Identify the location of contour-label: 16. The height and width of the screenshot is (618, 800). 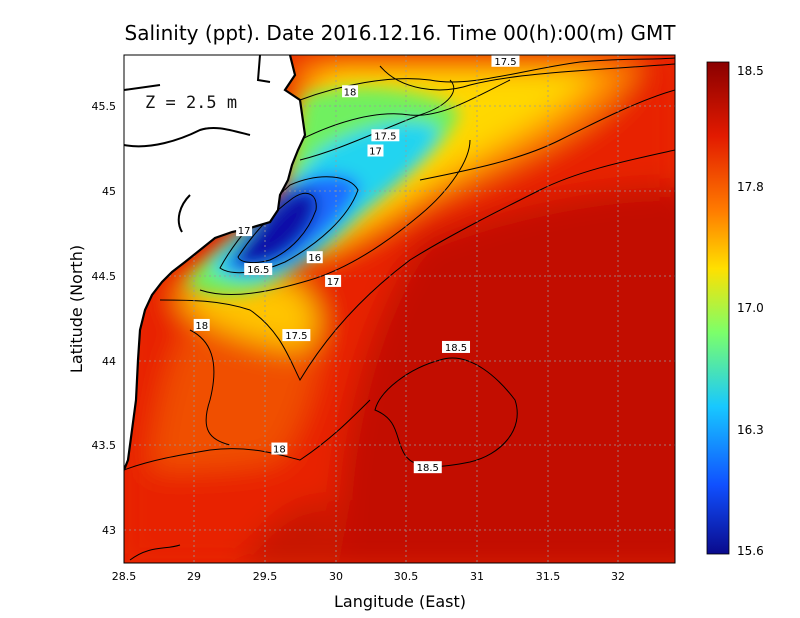
(314, 257).